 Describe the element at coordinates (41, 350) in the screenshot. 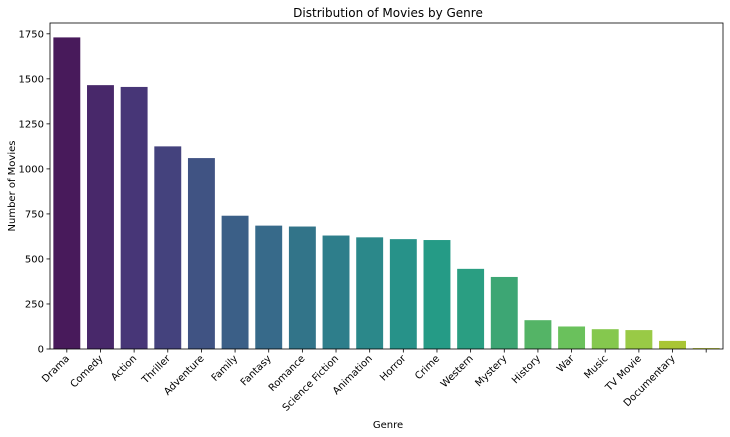

I see `y-tick-label: 0` at that location.